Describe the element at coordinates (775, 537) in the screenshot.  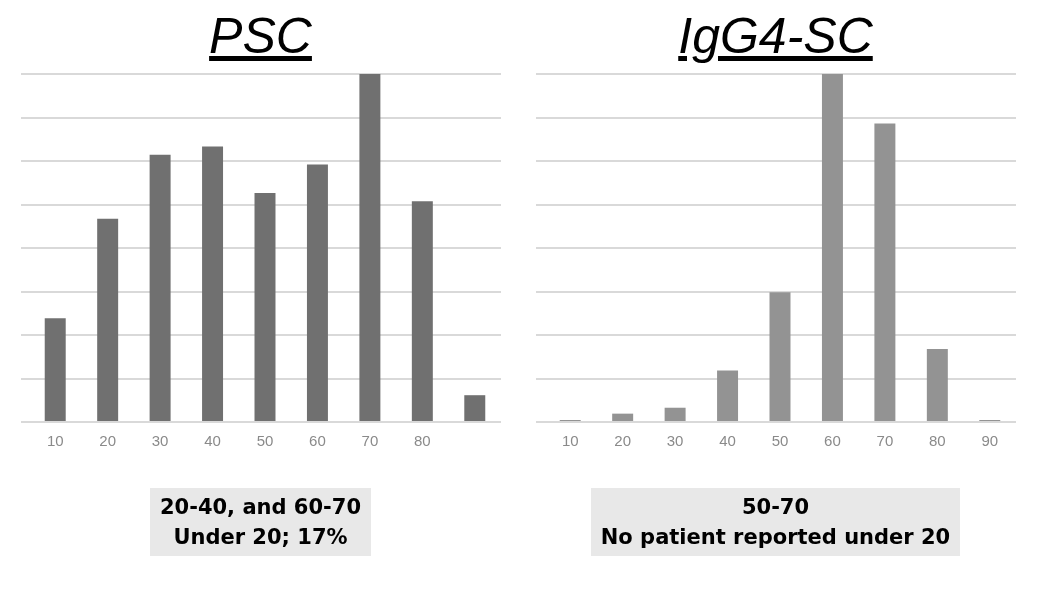
I see `text: No patient reported under 20` at that location.